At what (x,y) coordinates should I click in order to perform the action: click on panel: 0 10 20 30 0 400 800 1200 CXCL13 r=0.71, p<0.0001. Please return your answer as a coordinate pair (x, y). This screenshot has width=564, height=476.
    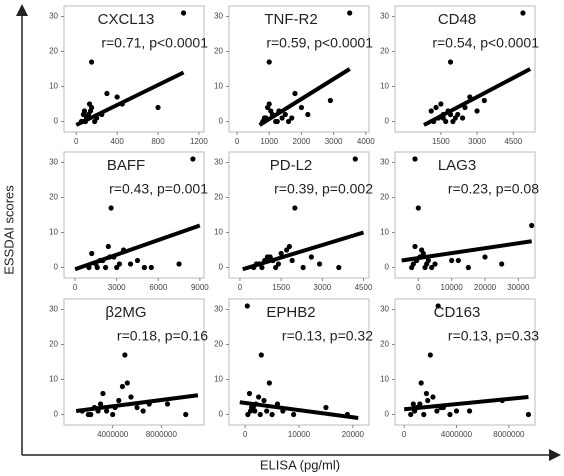
    Looking at the image, I should click on (128, 75).